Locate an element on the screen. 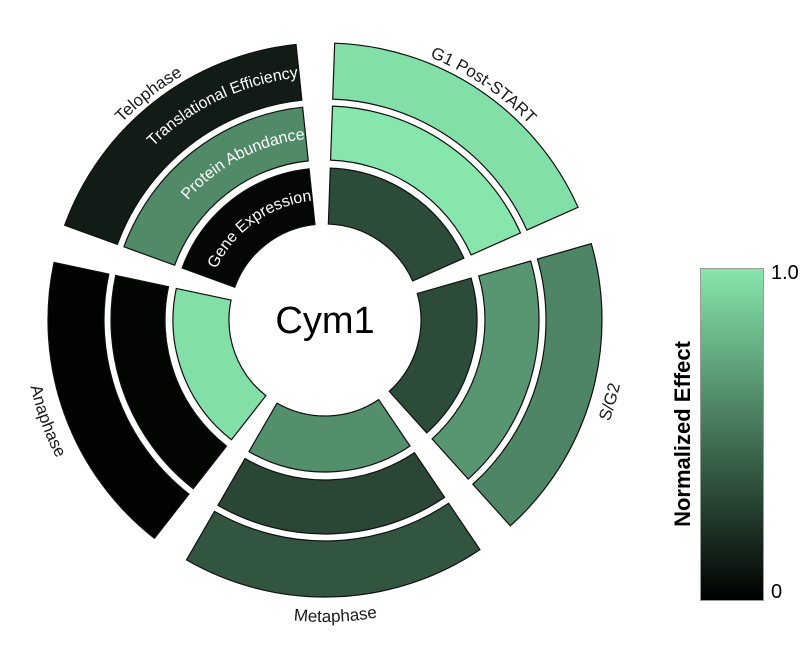 This screenshot has height=650, width=800. segment-s-g2-gene-expression is located at coordinates (433, 355).